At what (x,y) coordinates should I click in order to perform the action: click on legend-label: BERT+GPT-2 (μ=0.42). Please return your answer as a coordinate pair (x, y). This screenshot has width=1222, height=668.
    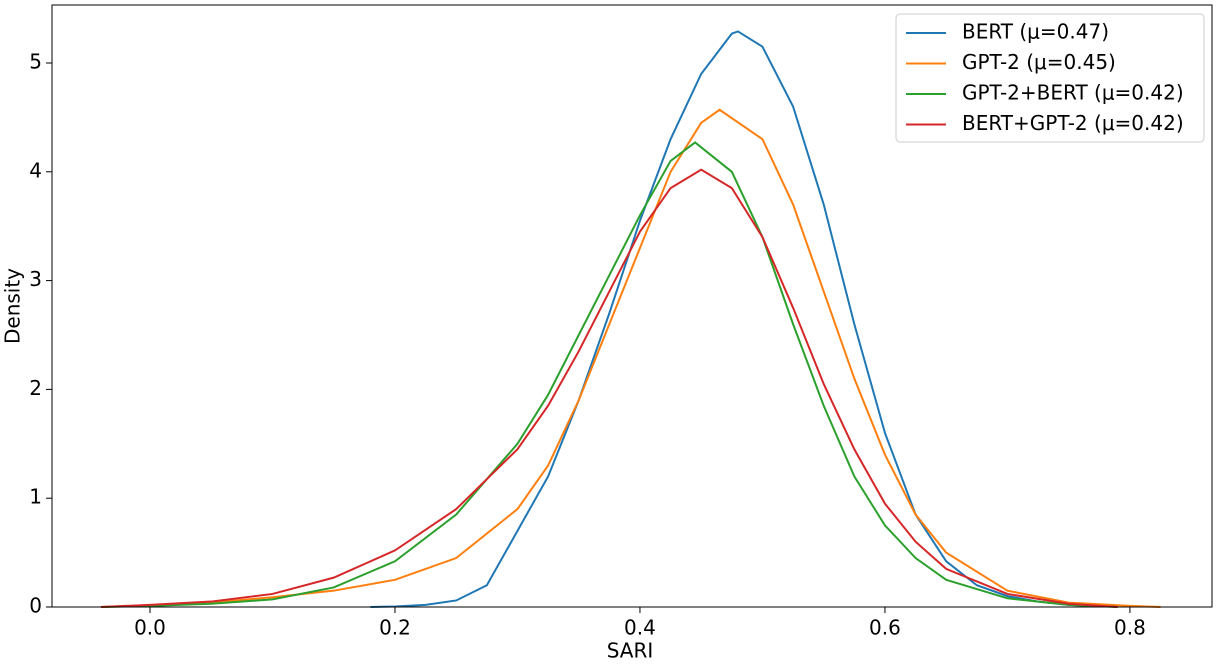
    Looking at the image, I should click on (1073, 123).